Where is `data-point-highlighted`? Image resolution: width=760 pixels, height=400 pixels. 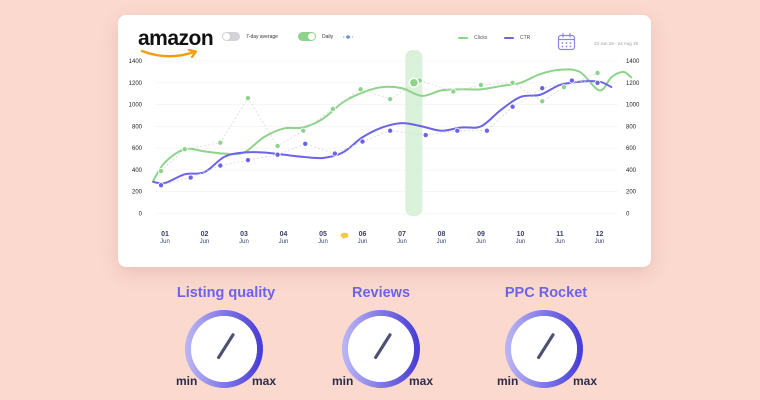
data-point-highlighted is located at coordinates (414, 83).